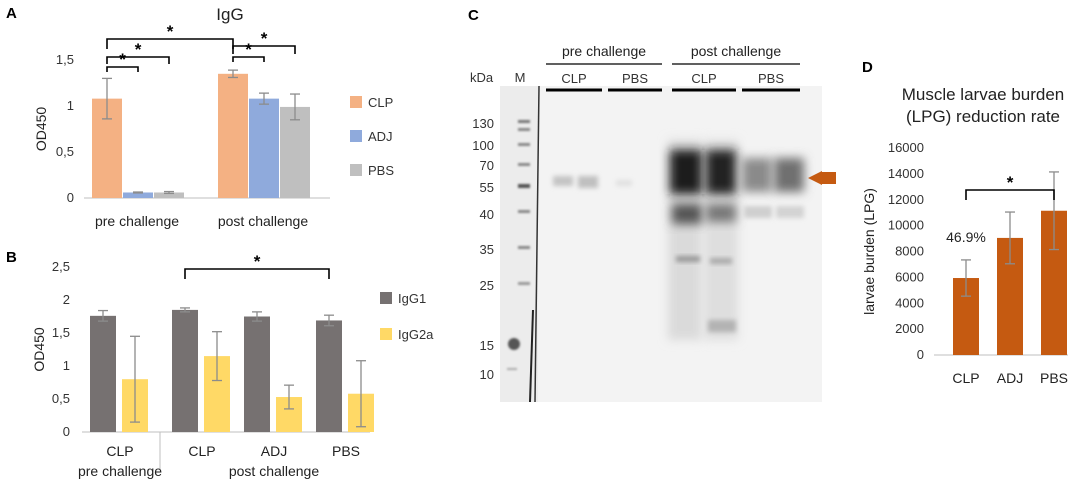  I want to click on ladder-size-label: 10, so click(487, 374).